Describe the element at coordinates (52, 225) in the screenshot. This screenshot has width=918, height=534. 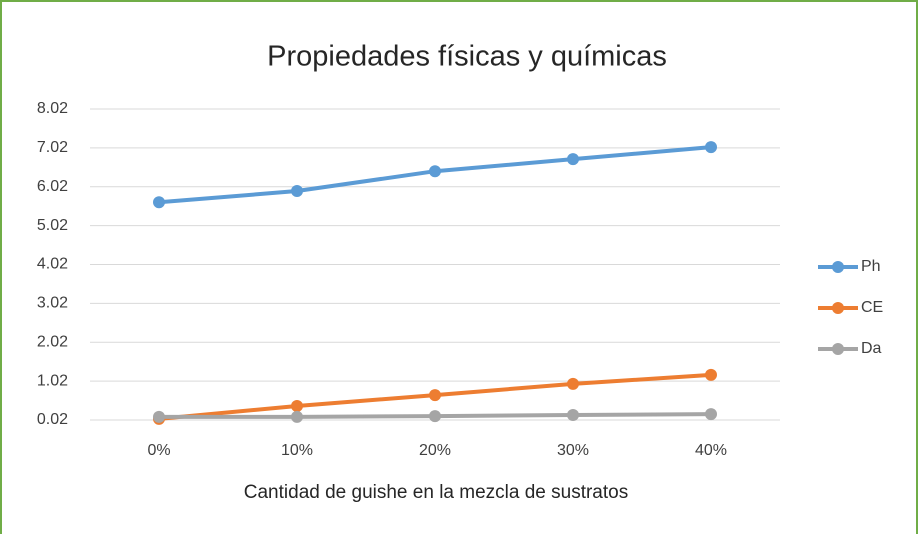
I see `y-tick-label: 5.02` at that location.